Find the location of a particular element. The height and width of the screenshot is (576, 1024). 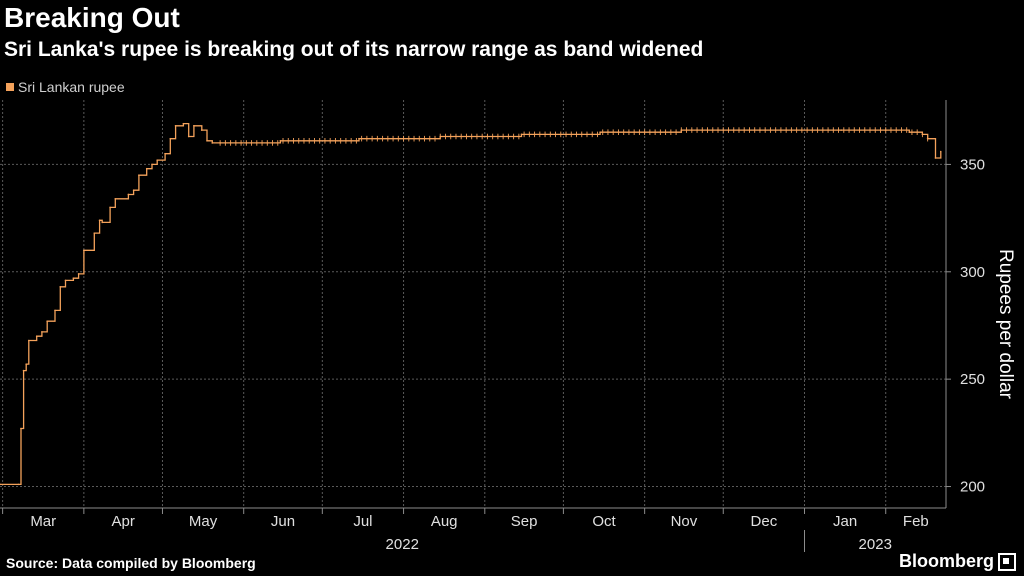

x-tick-label: Jan is located at coordinates (845, 521).